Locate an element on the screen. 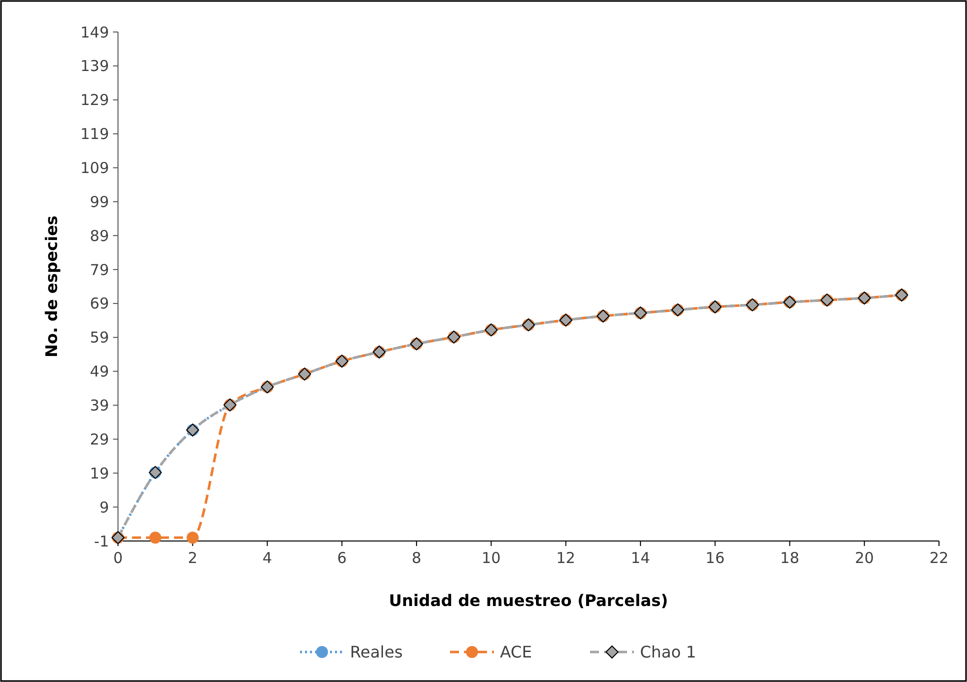  x-tick-label: 18 is located at coordinates (790, 558).